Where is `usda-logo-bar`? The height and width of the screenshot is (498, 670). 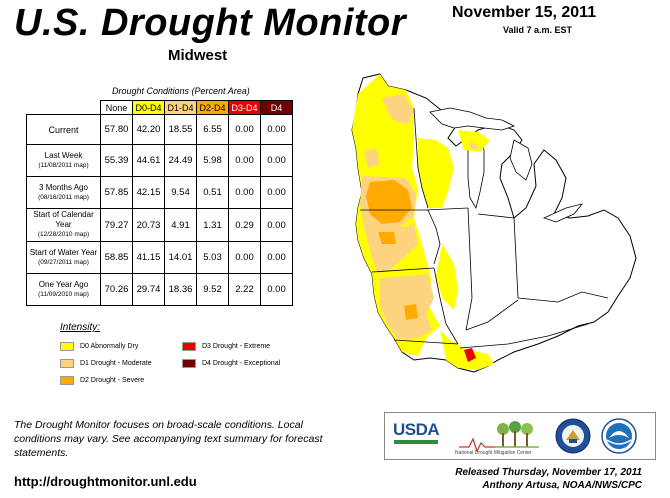 usda-logo-bar is located at coordinates (416, 442).